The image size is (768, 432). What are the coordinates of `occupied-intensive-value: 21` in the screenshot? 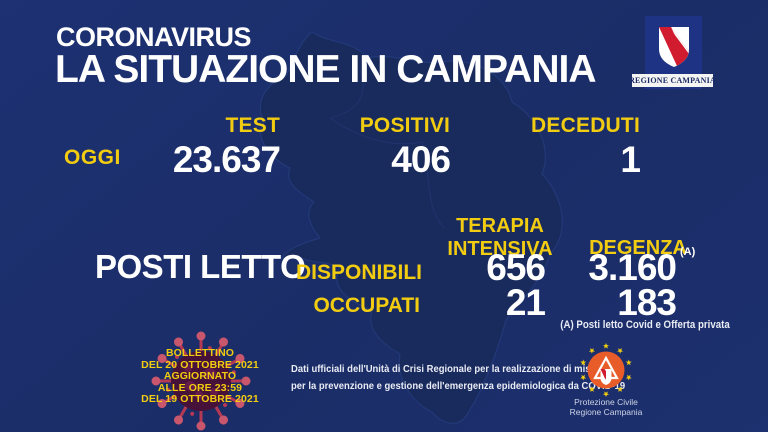 It's located at (525, 302).